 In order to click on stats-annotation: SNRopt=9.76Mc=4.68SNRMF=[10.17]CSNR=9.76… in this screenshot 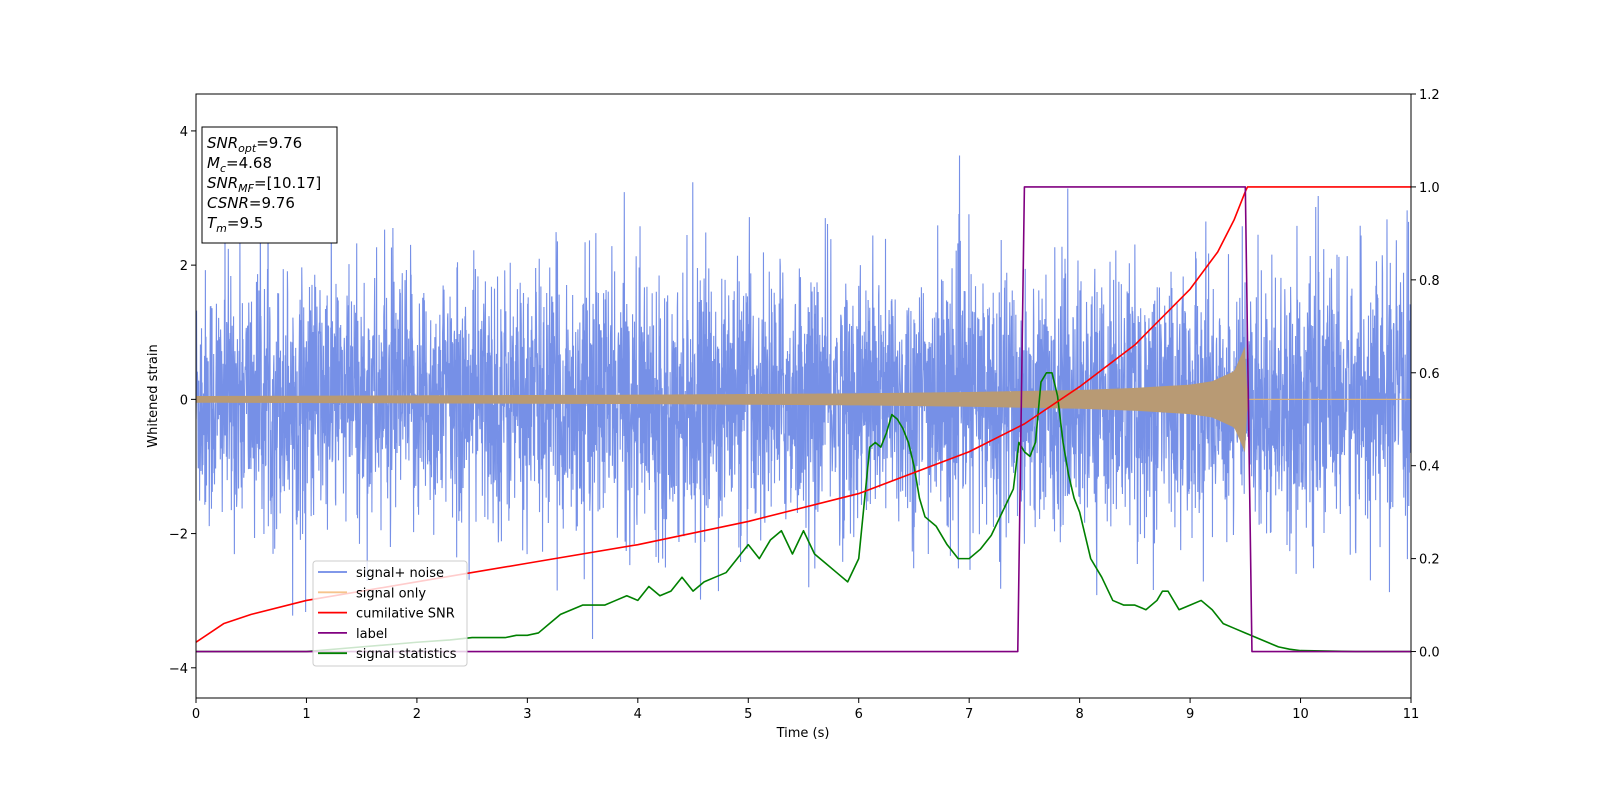, I will do `click(269, 185)`.